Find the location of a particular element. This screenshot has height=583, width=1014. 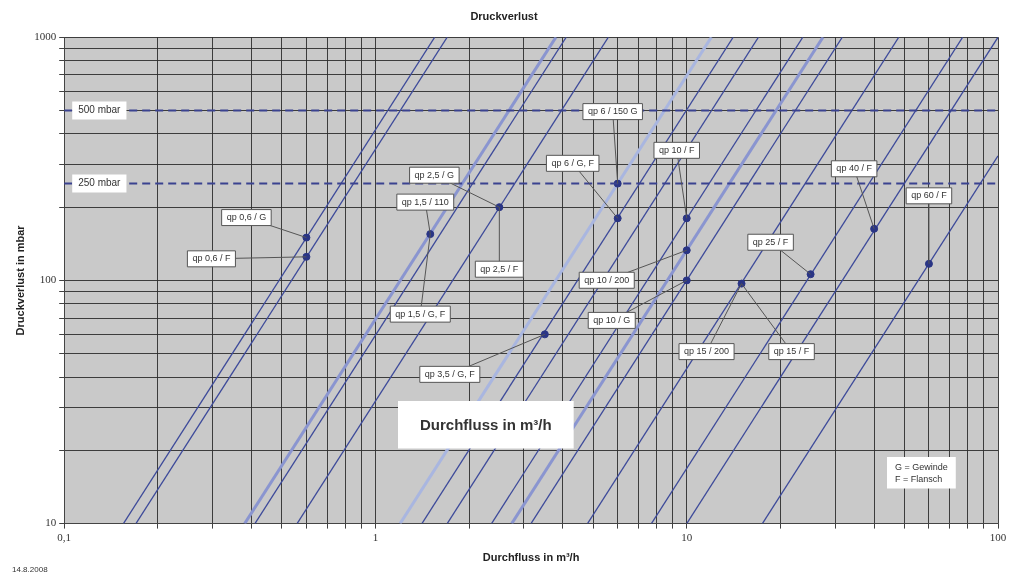

y-tick-label: 100 is located at coordinates (48, 279).